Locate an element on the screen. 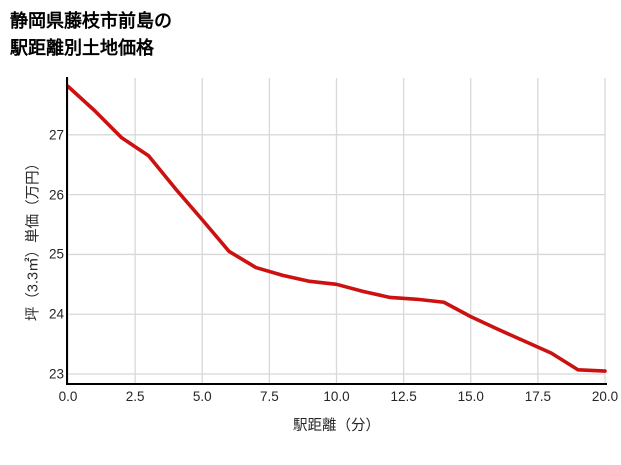  x-tick-label: 5.0 is located at coordinates (202, 396).